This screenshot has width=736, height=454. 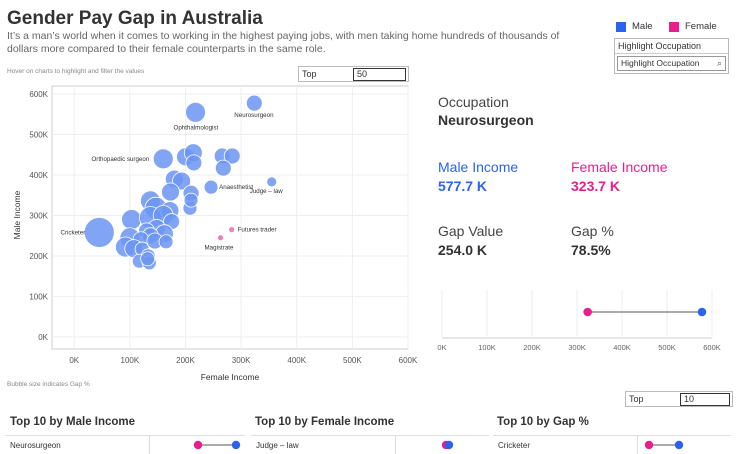 I want to click on scatter-points, so click(x=180, y=182).